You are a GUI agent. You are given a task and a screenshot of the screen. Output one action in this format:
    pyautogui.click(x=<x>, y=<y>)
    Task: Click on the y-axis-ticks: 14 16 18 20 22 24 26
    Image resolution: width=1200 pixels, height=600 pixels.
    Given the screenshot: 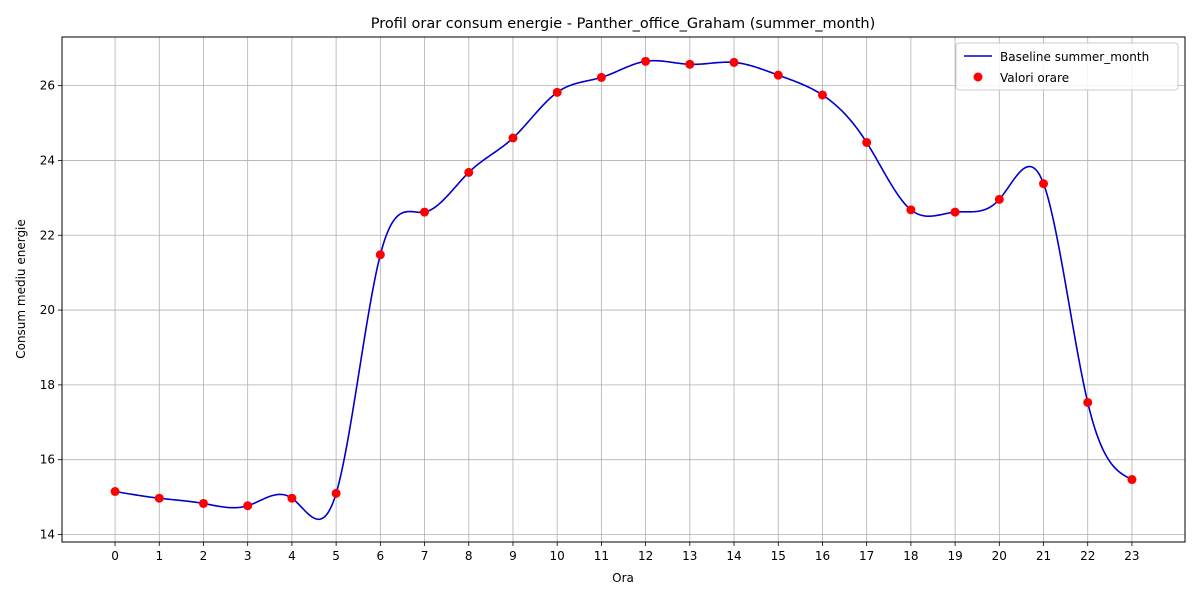 What is the action you would take?
    pyautogui.click(x=51, y=310)
    